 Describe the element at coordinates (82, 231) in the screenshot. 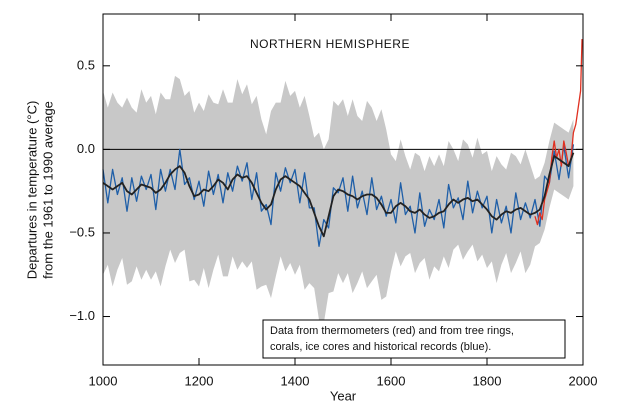

I see `y-tick-label: −0.5` at that location.